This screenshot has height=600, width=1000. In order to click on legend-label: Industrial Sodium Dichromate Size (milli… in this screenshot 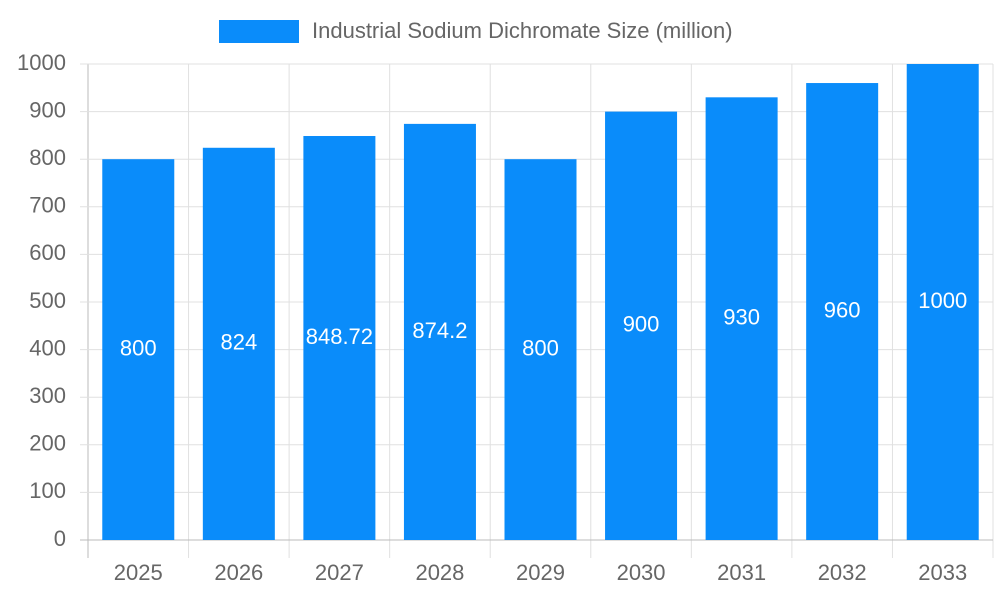, I will do `click(522, 30)`.